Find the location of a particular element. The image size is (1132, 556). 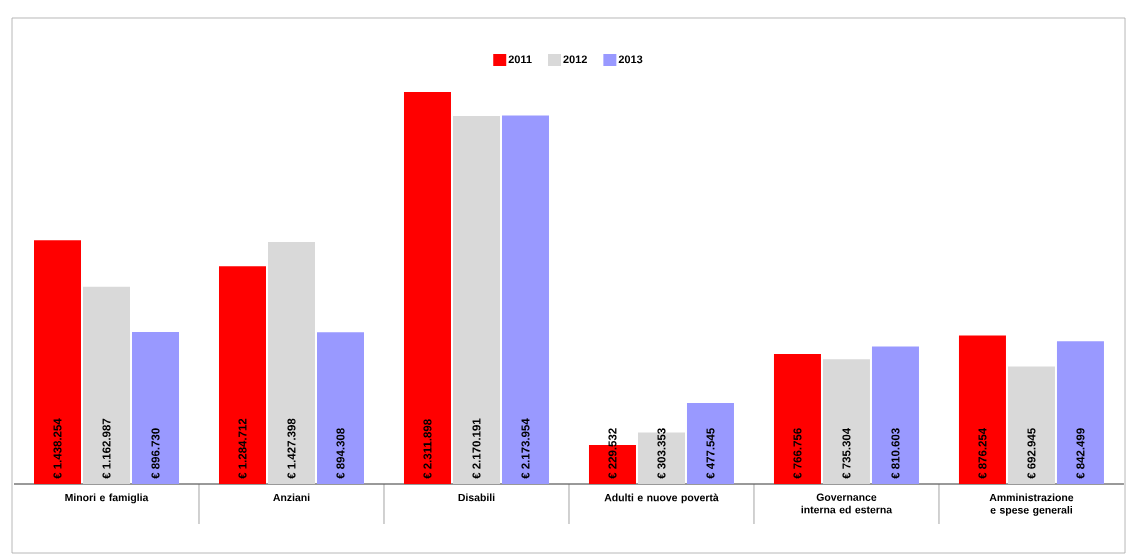

data-label: € 876.254 is located at coordinates (982, 453).